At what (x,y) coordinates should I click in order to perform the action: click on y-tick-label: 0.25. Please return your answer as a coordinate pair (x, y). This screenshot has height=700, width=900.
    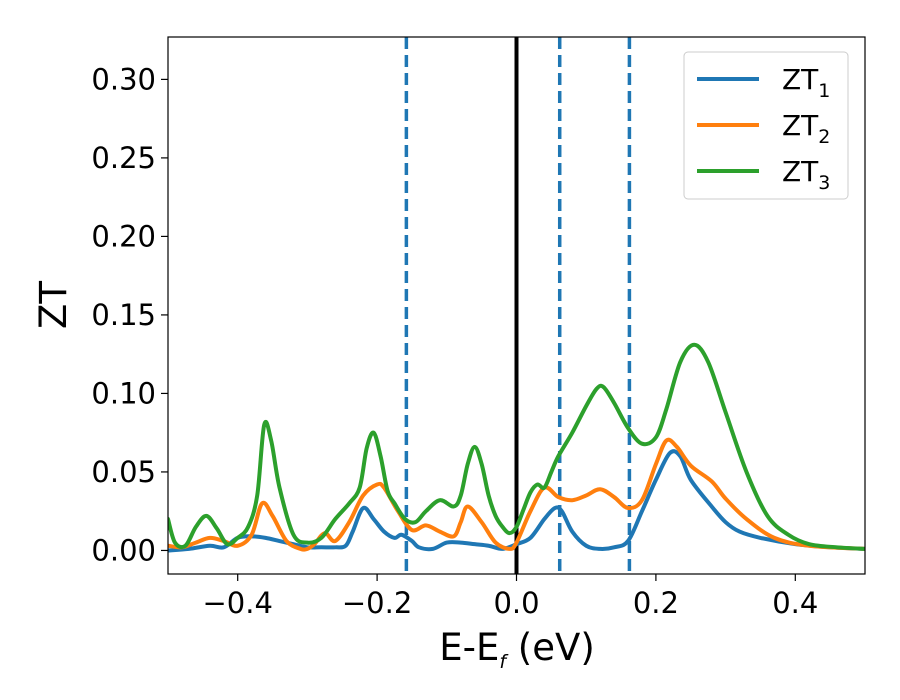
    Looking at the image, I should click on (123, 158).